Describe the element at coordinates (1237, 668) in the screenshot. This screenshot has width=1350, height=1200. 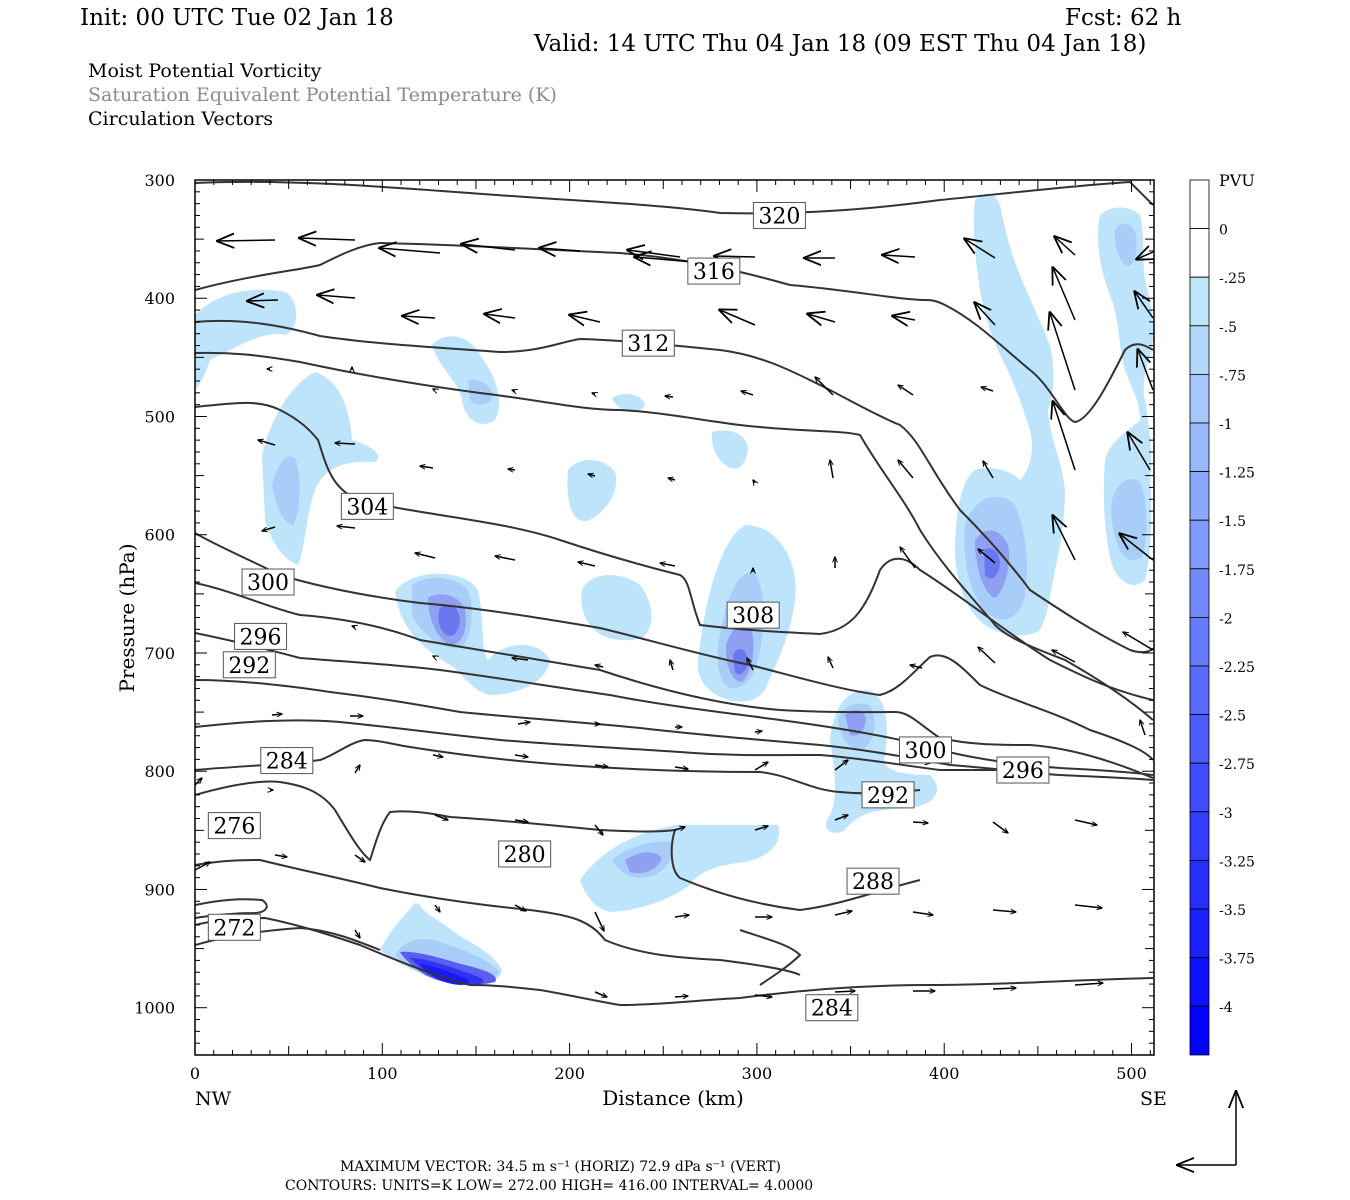
I see `colorbar-label: -2.25` at that location.